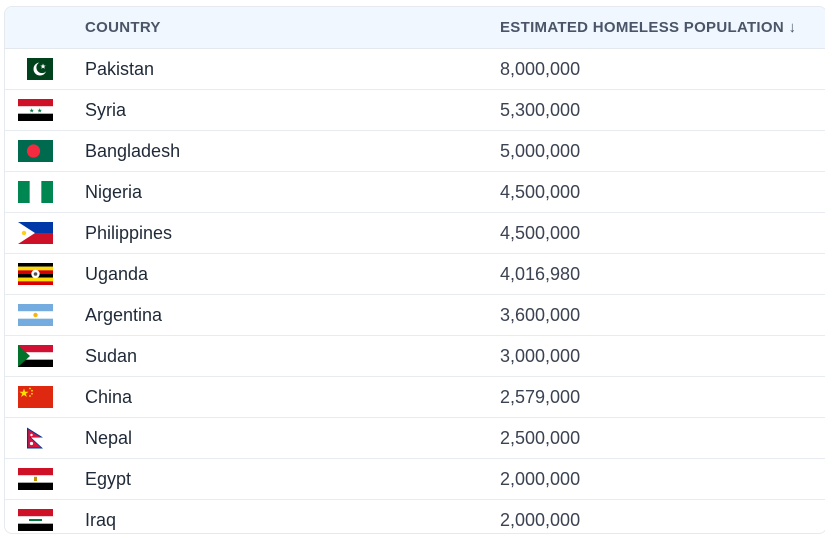 The width and height of the screenshot is (825, 538). I want to click on argentina-flag-icon, so click(35, 315).